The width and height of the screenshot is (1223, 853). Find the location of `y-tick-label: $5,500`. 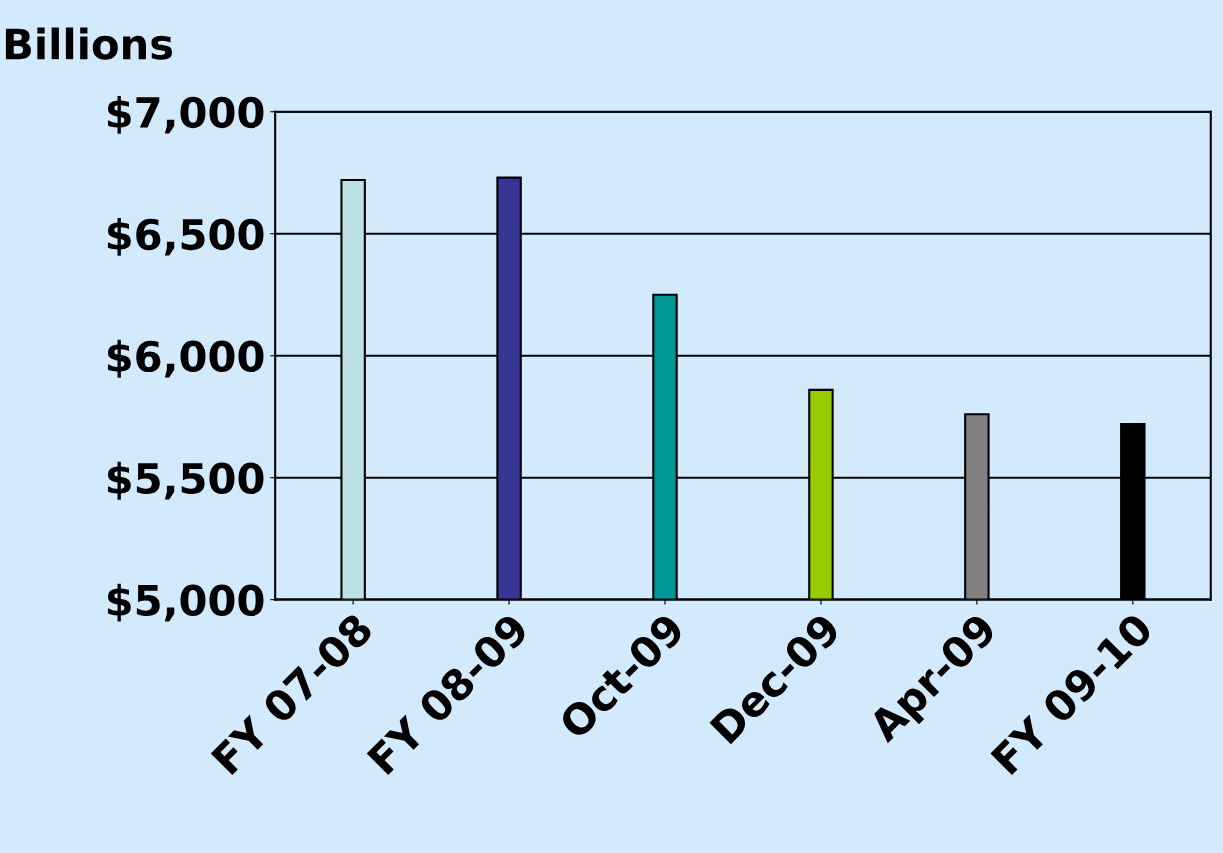

y-tick-label: $5,500 is located at coordinates (185, 480).